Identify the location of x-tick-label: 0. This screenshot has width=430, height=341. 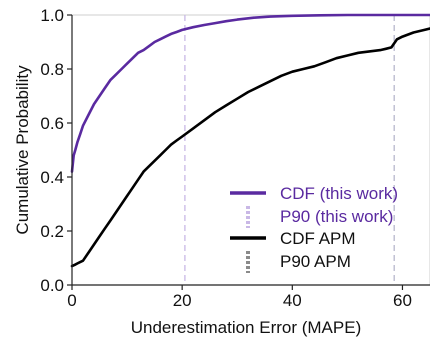
(71, 300).